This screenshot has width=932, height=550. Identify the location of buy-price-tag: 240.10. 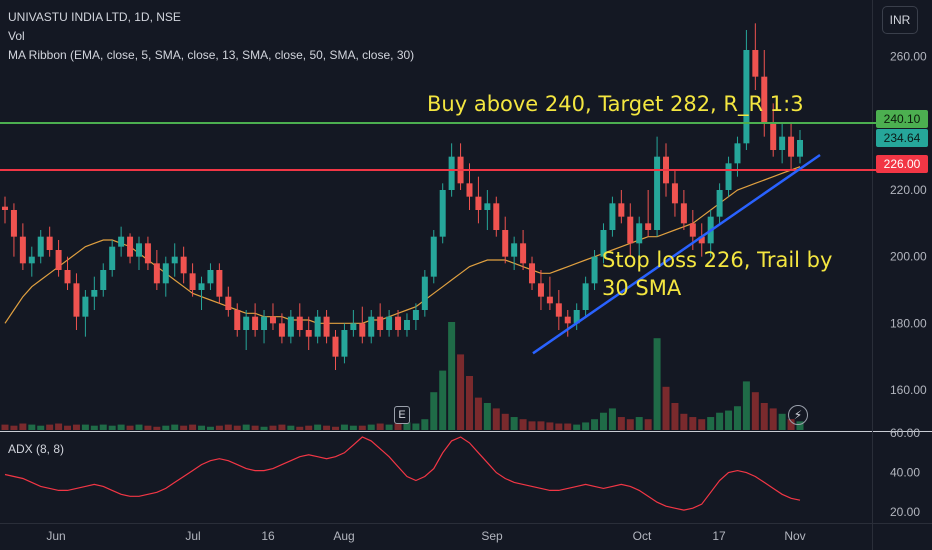
(902, 119).